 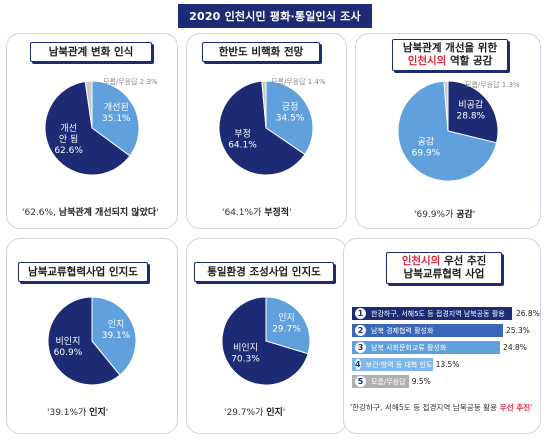 I want to click on bar-rank-3: 3, so click(x=360, y=347).